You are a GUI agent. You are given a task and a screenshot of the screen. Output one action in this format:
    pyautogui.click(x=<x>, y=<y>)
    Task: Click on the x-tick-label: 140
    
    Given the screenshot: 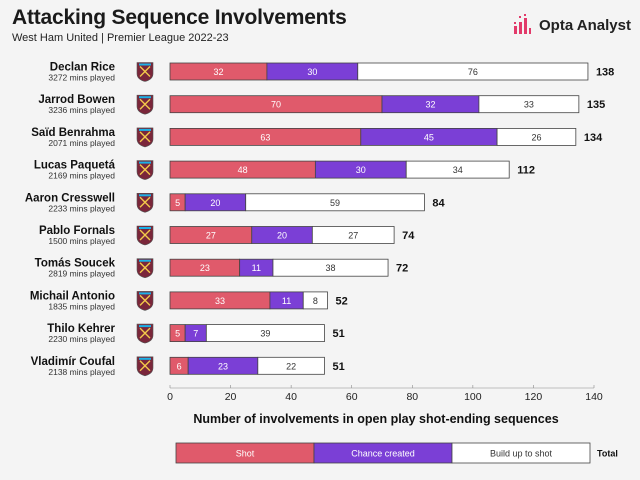 What is the action you would take?
    pyautogui.click(x=594, y=397)
    